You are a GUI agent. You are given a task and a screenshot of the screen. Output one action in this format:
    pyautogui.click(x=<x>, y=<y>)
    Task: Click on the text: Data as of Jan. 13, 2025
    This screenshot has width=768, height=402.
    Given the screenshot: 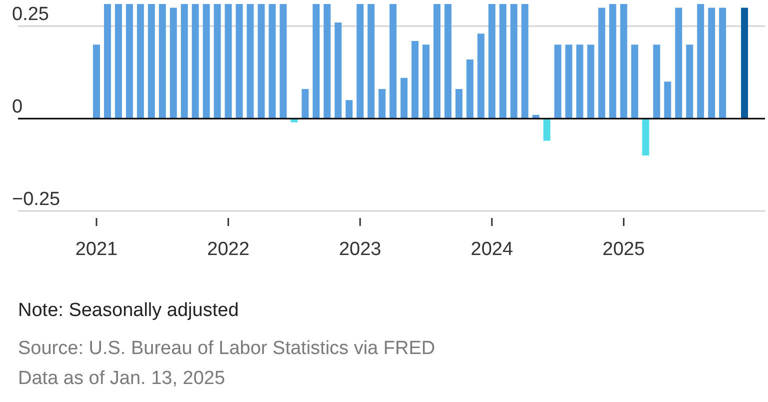 What is the action you would take?
    pyautogui.click(x=122, y=379)
    